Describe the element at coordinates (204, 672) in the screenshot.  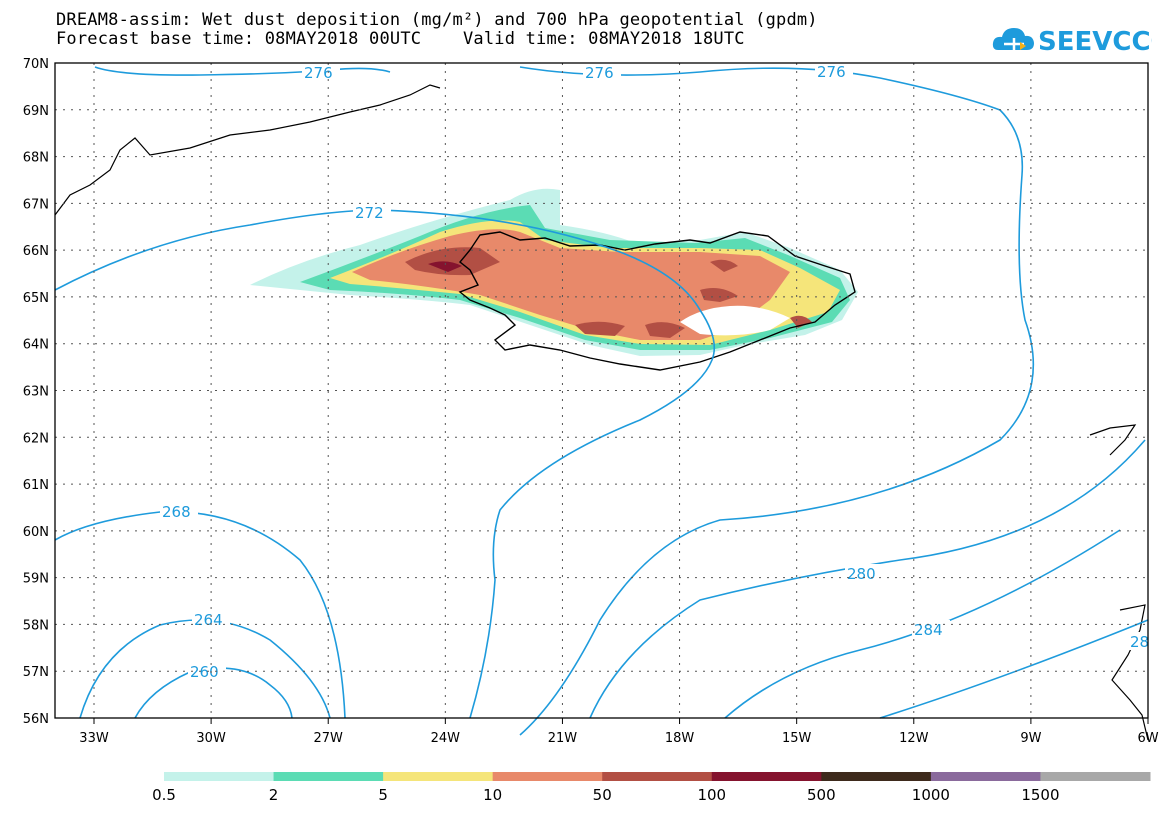
I see `contour-label: 260` at that location.